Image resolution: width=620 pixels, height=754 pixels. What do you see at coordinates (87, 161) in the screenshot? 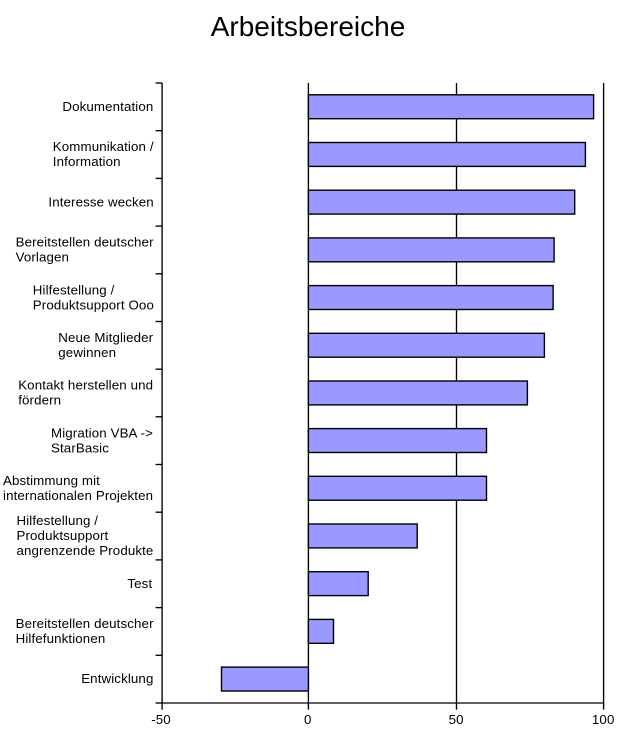
I see `svg-text: Information` at bounding box center [87, 161].